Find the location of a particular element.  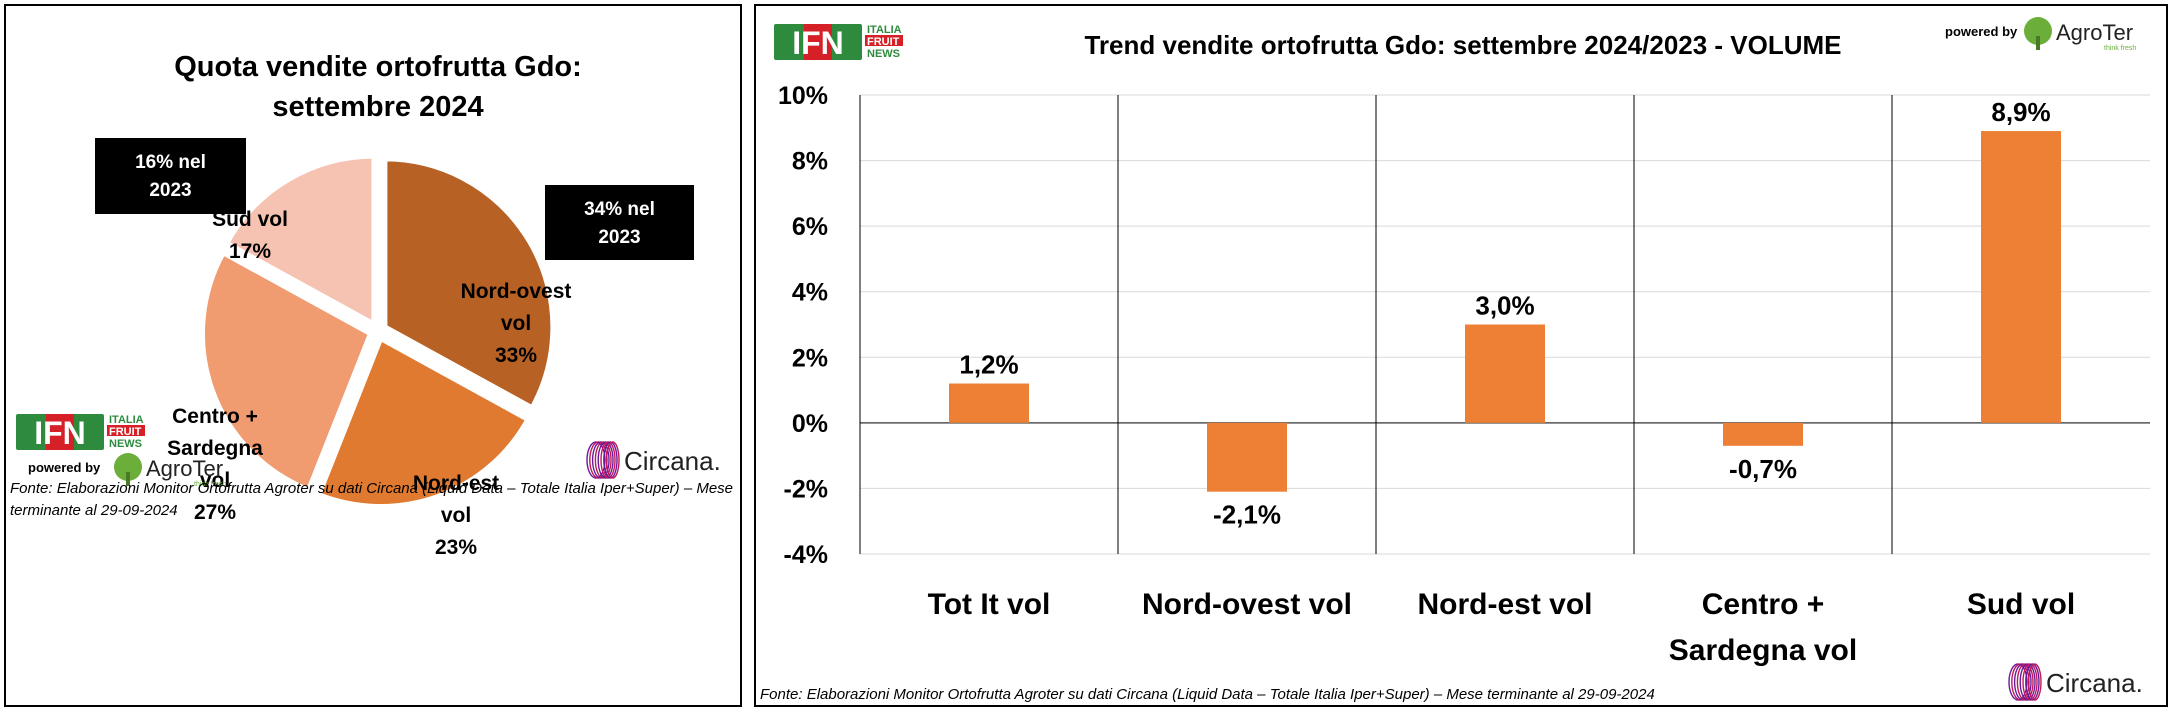

y-tick-label: -2% is located at coordinates (806, 489).